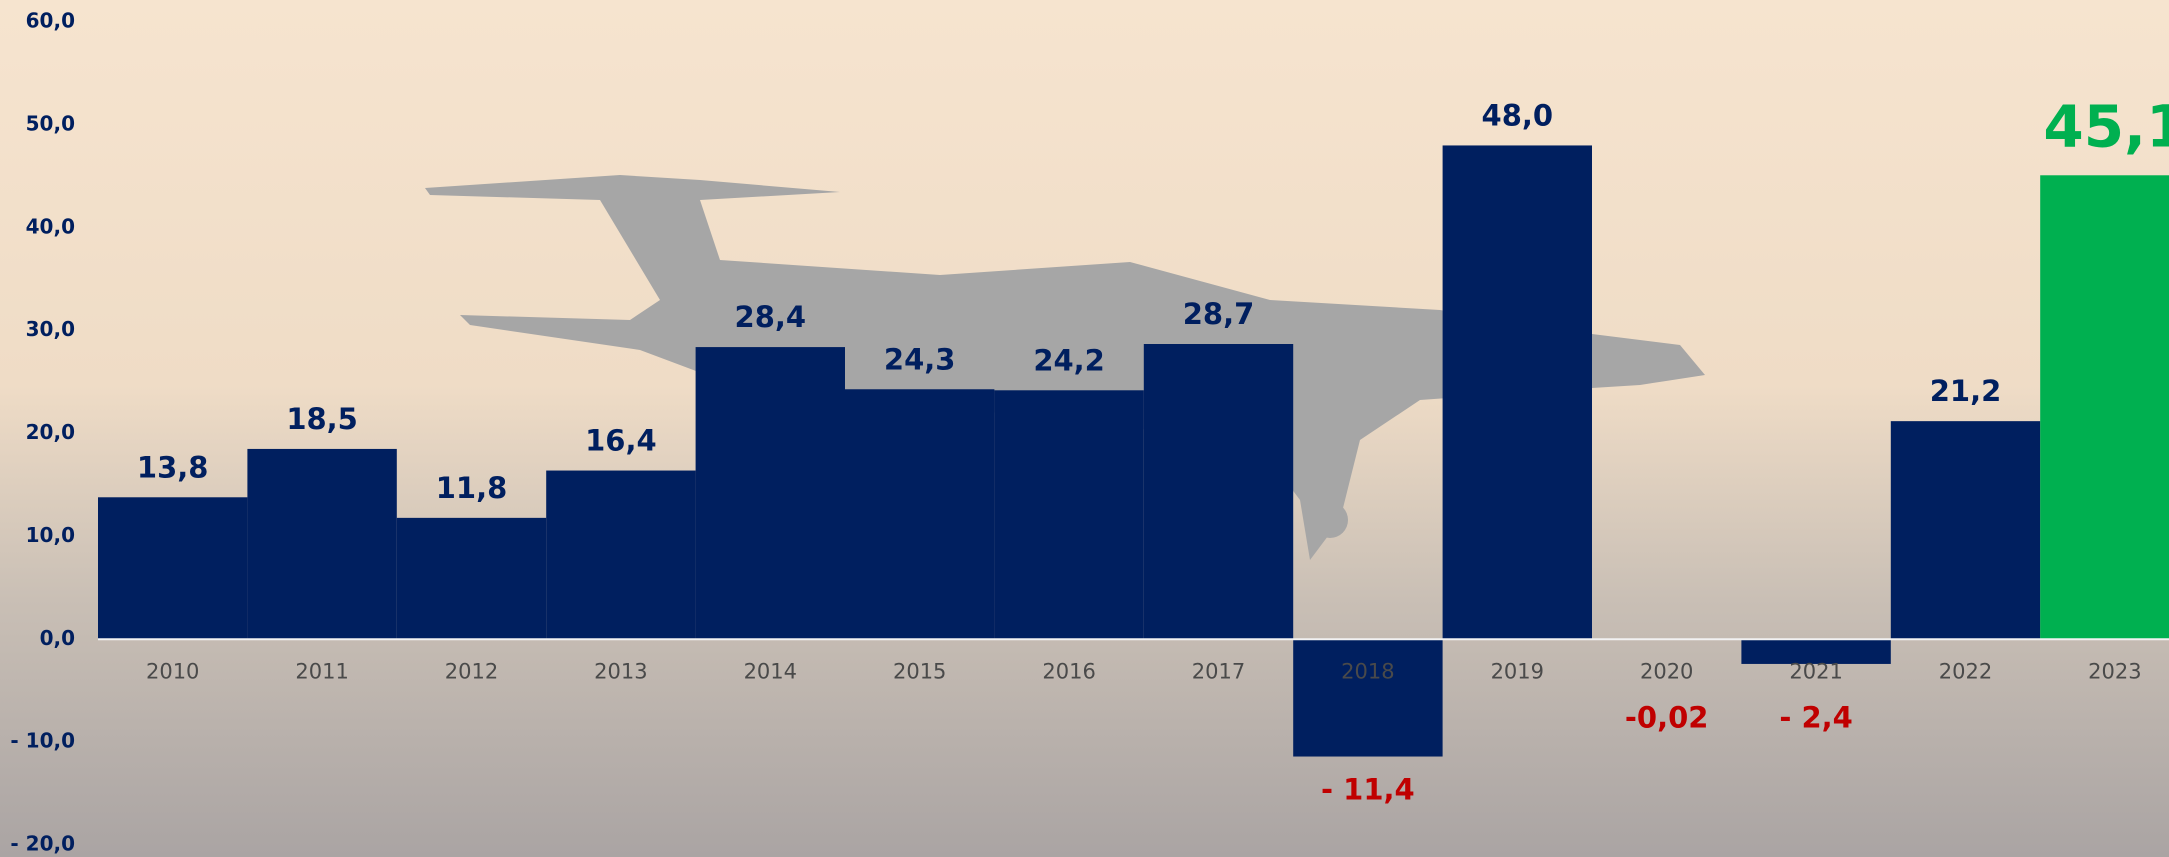 The width and height of the screenshot is (2169, 857). What do you see at coordinates (50, 21) in the screenshot?
I see `y-tick-label: 60,0` at bounding box center [50, 21].